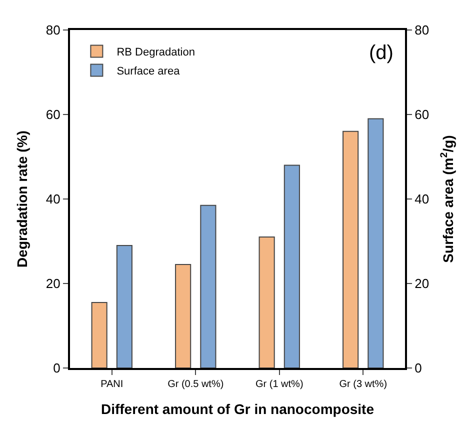 The width and height of the screenshot is (473, 438). I want to click on x-tick-label: Gr (1 wt%), so click(279, 384).